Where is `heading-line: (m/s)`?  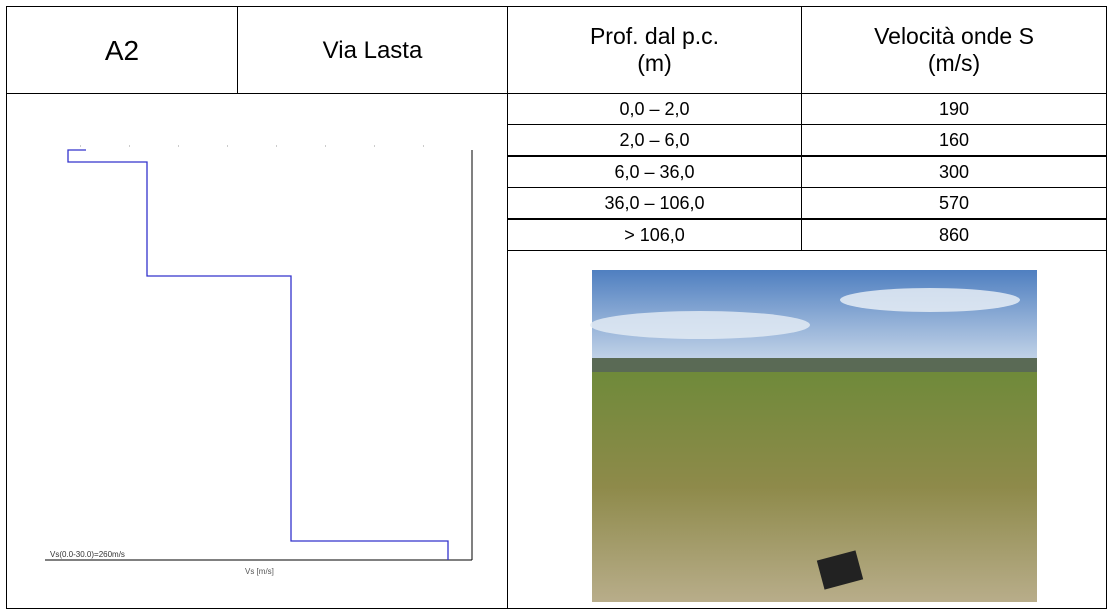
heading-line: (m/s) is located at coordinates (954, 63).